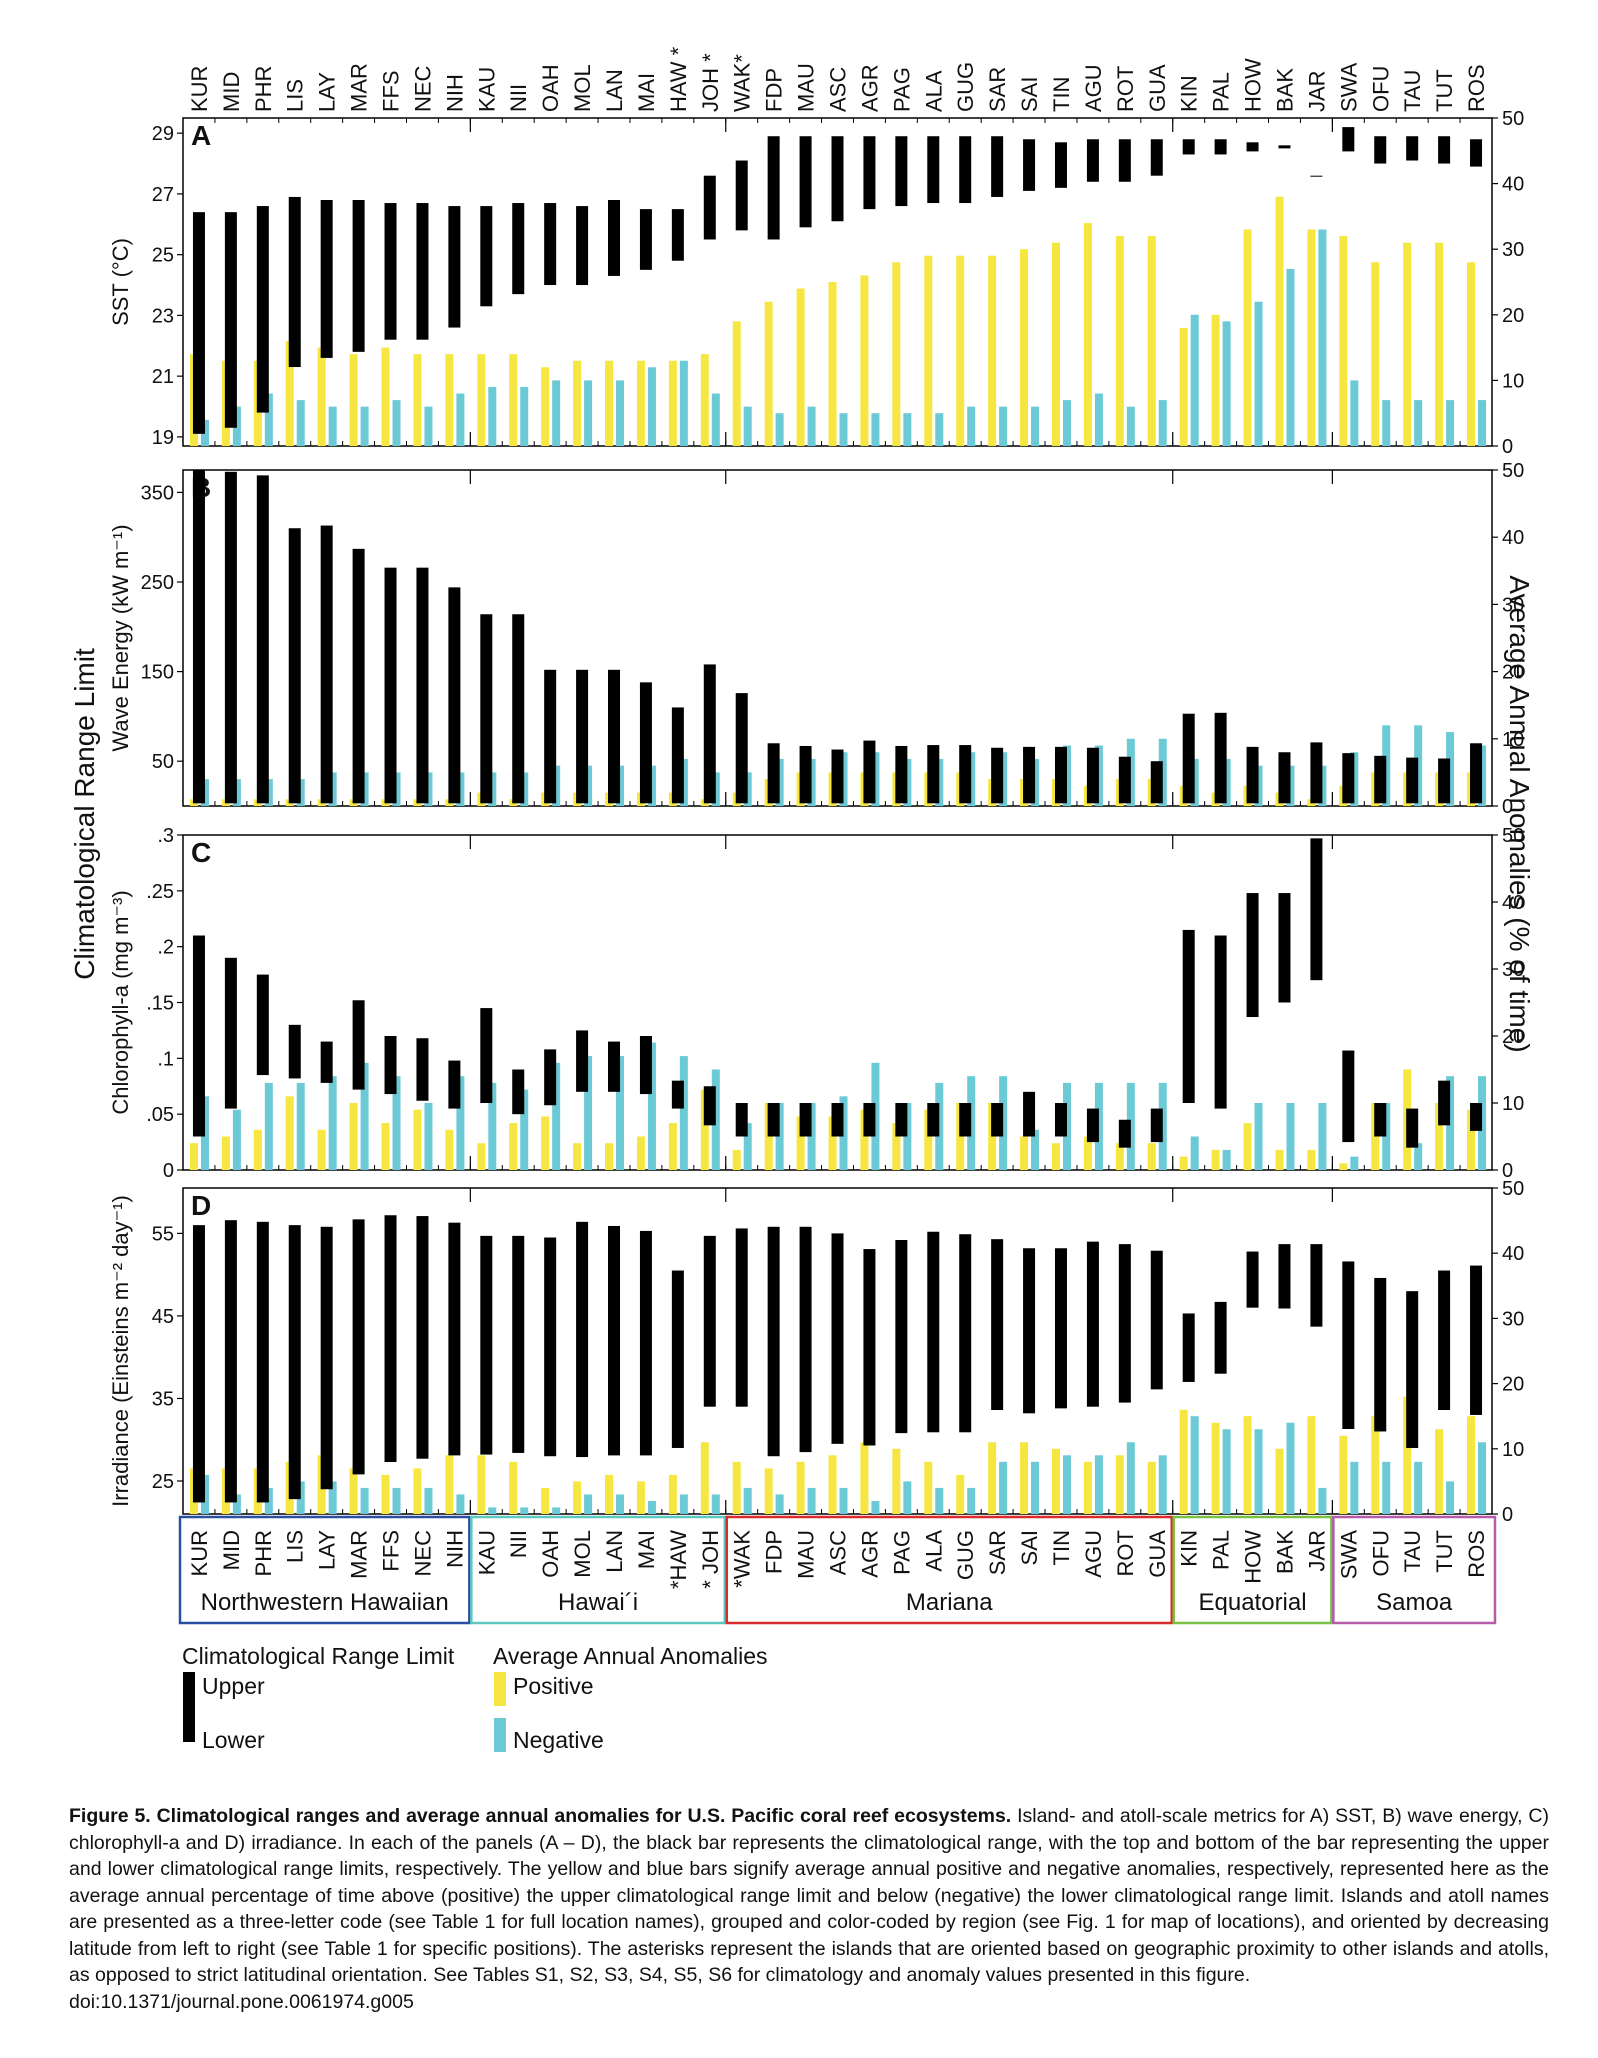 The width and height of the screenshot is (1598, 2058). What do you see at coordinates (550, 1554) in the screenshot?
I see `bottom-label-oah: OAH` at bounding box center [550, 1554].